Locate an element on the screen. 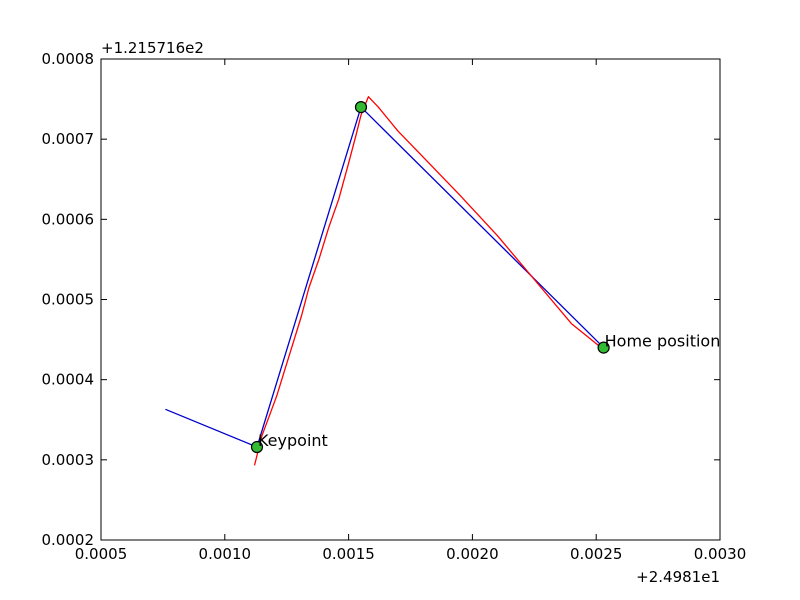 The height and width of the screenshot is (600, 800). x-tick-label: 0.0025 is located at coordinates (596, 554).